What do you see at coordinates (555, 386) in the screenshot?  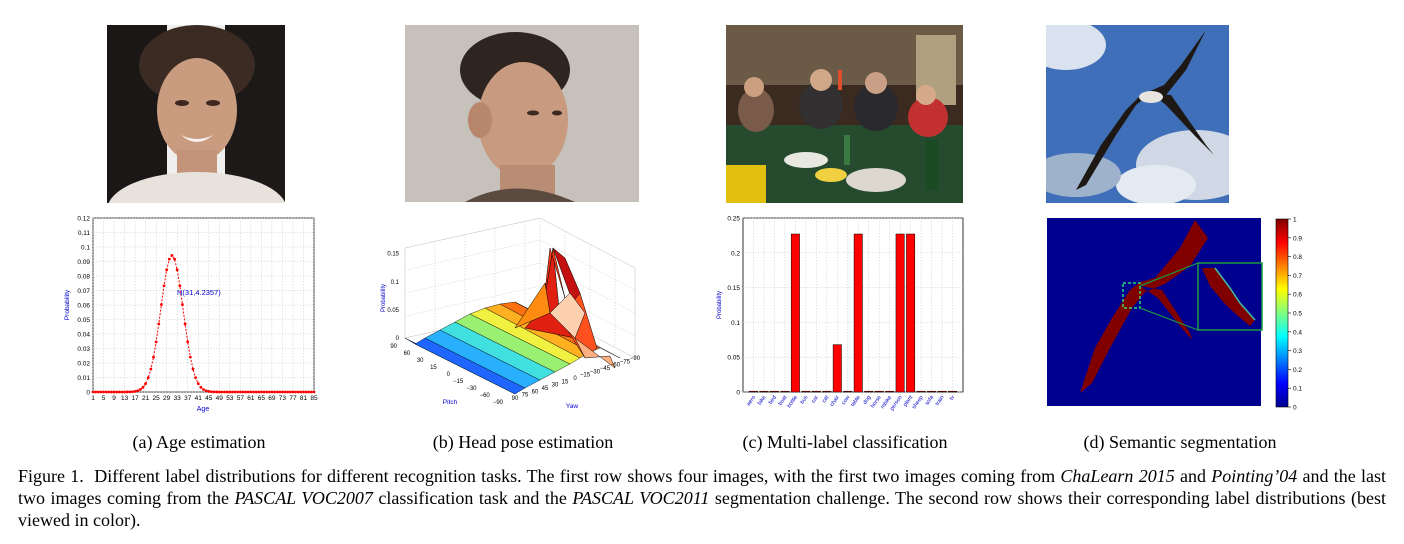 I see `yaw-tick-label: 30` at bounding box center [555, 386].